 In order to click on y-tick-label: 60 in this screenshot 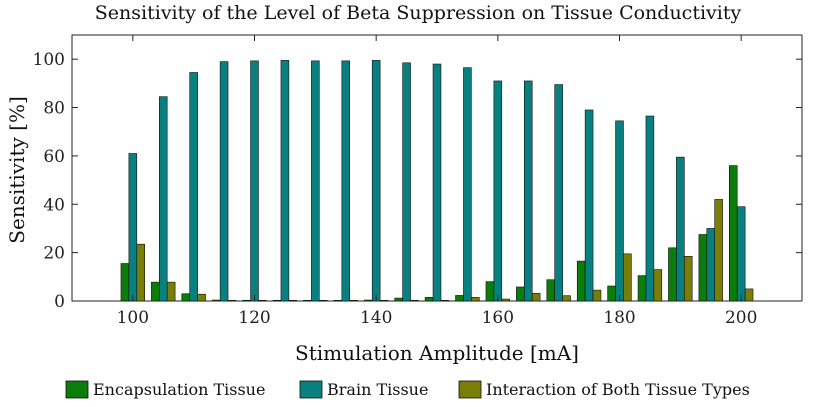, I will do `click(54, 157)`.